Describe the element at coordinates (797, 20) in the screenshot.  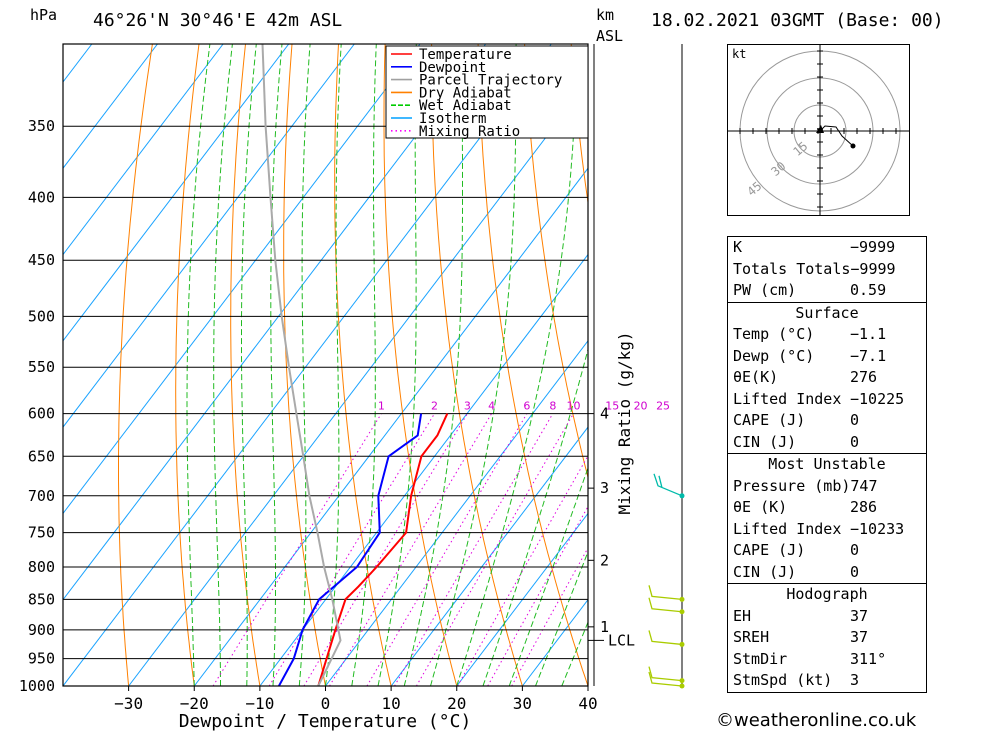
I see `datetime-title: 18.02.2021 03GMT (Base: 00)` at that location.